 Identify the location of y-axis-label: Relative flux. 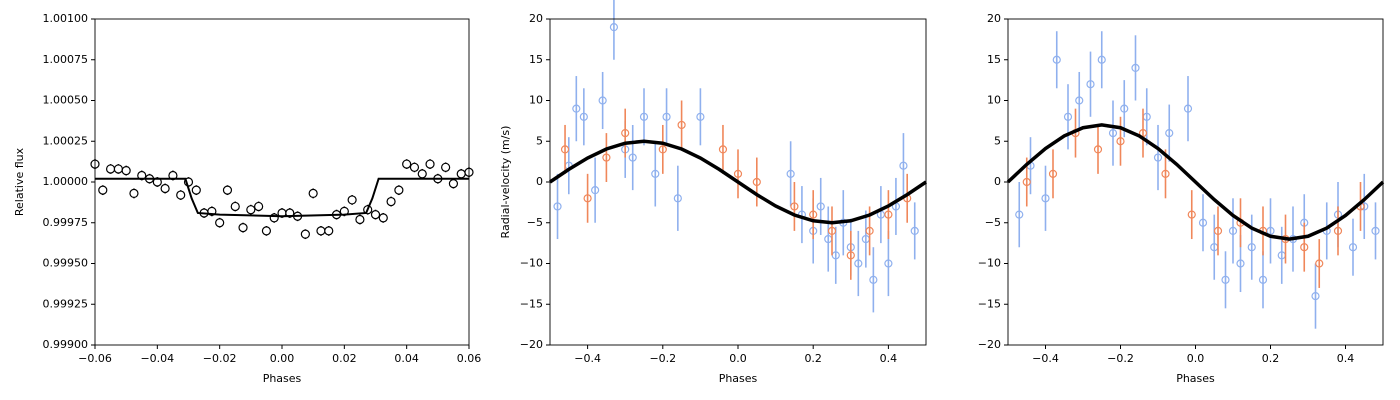
(19, 181).